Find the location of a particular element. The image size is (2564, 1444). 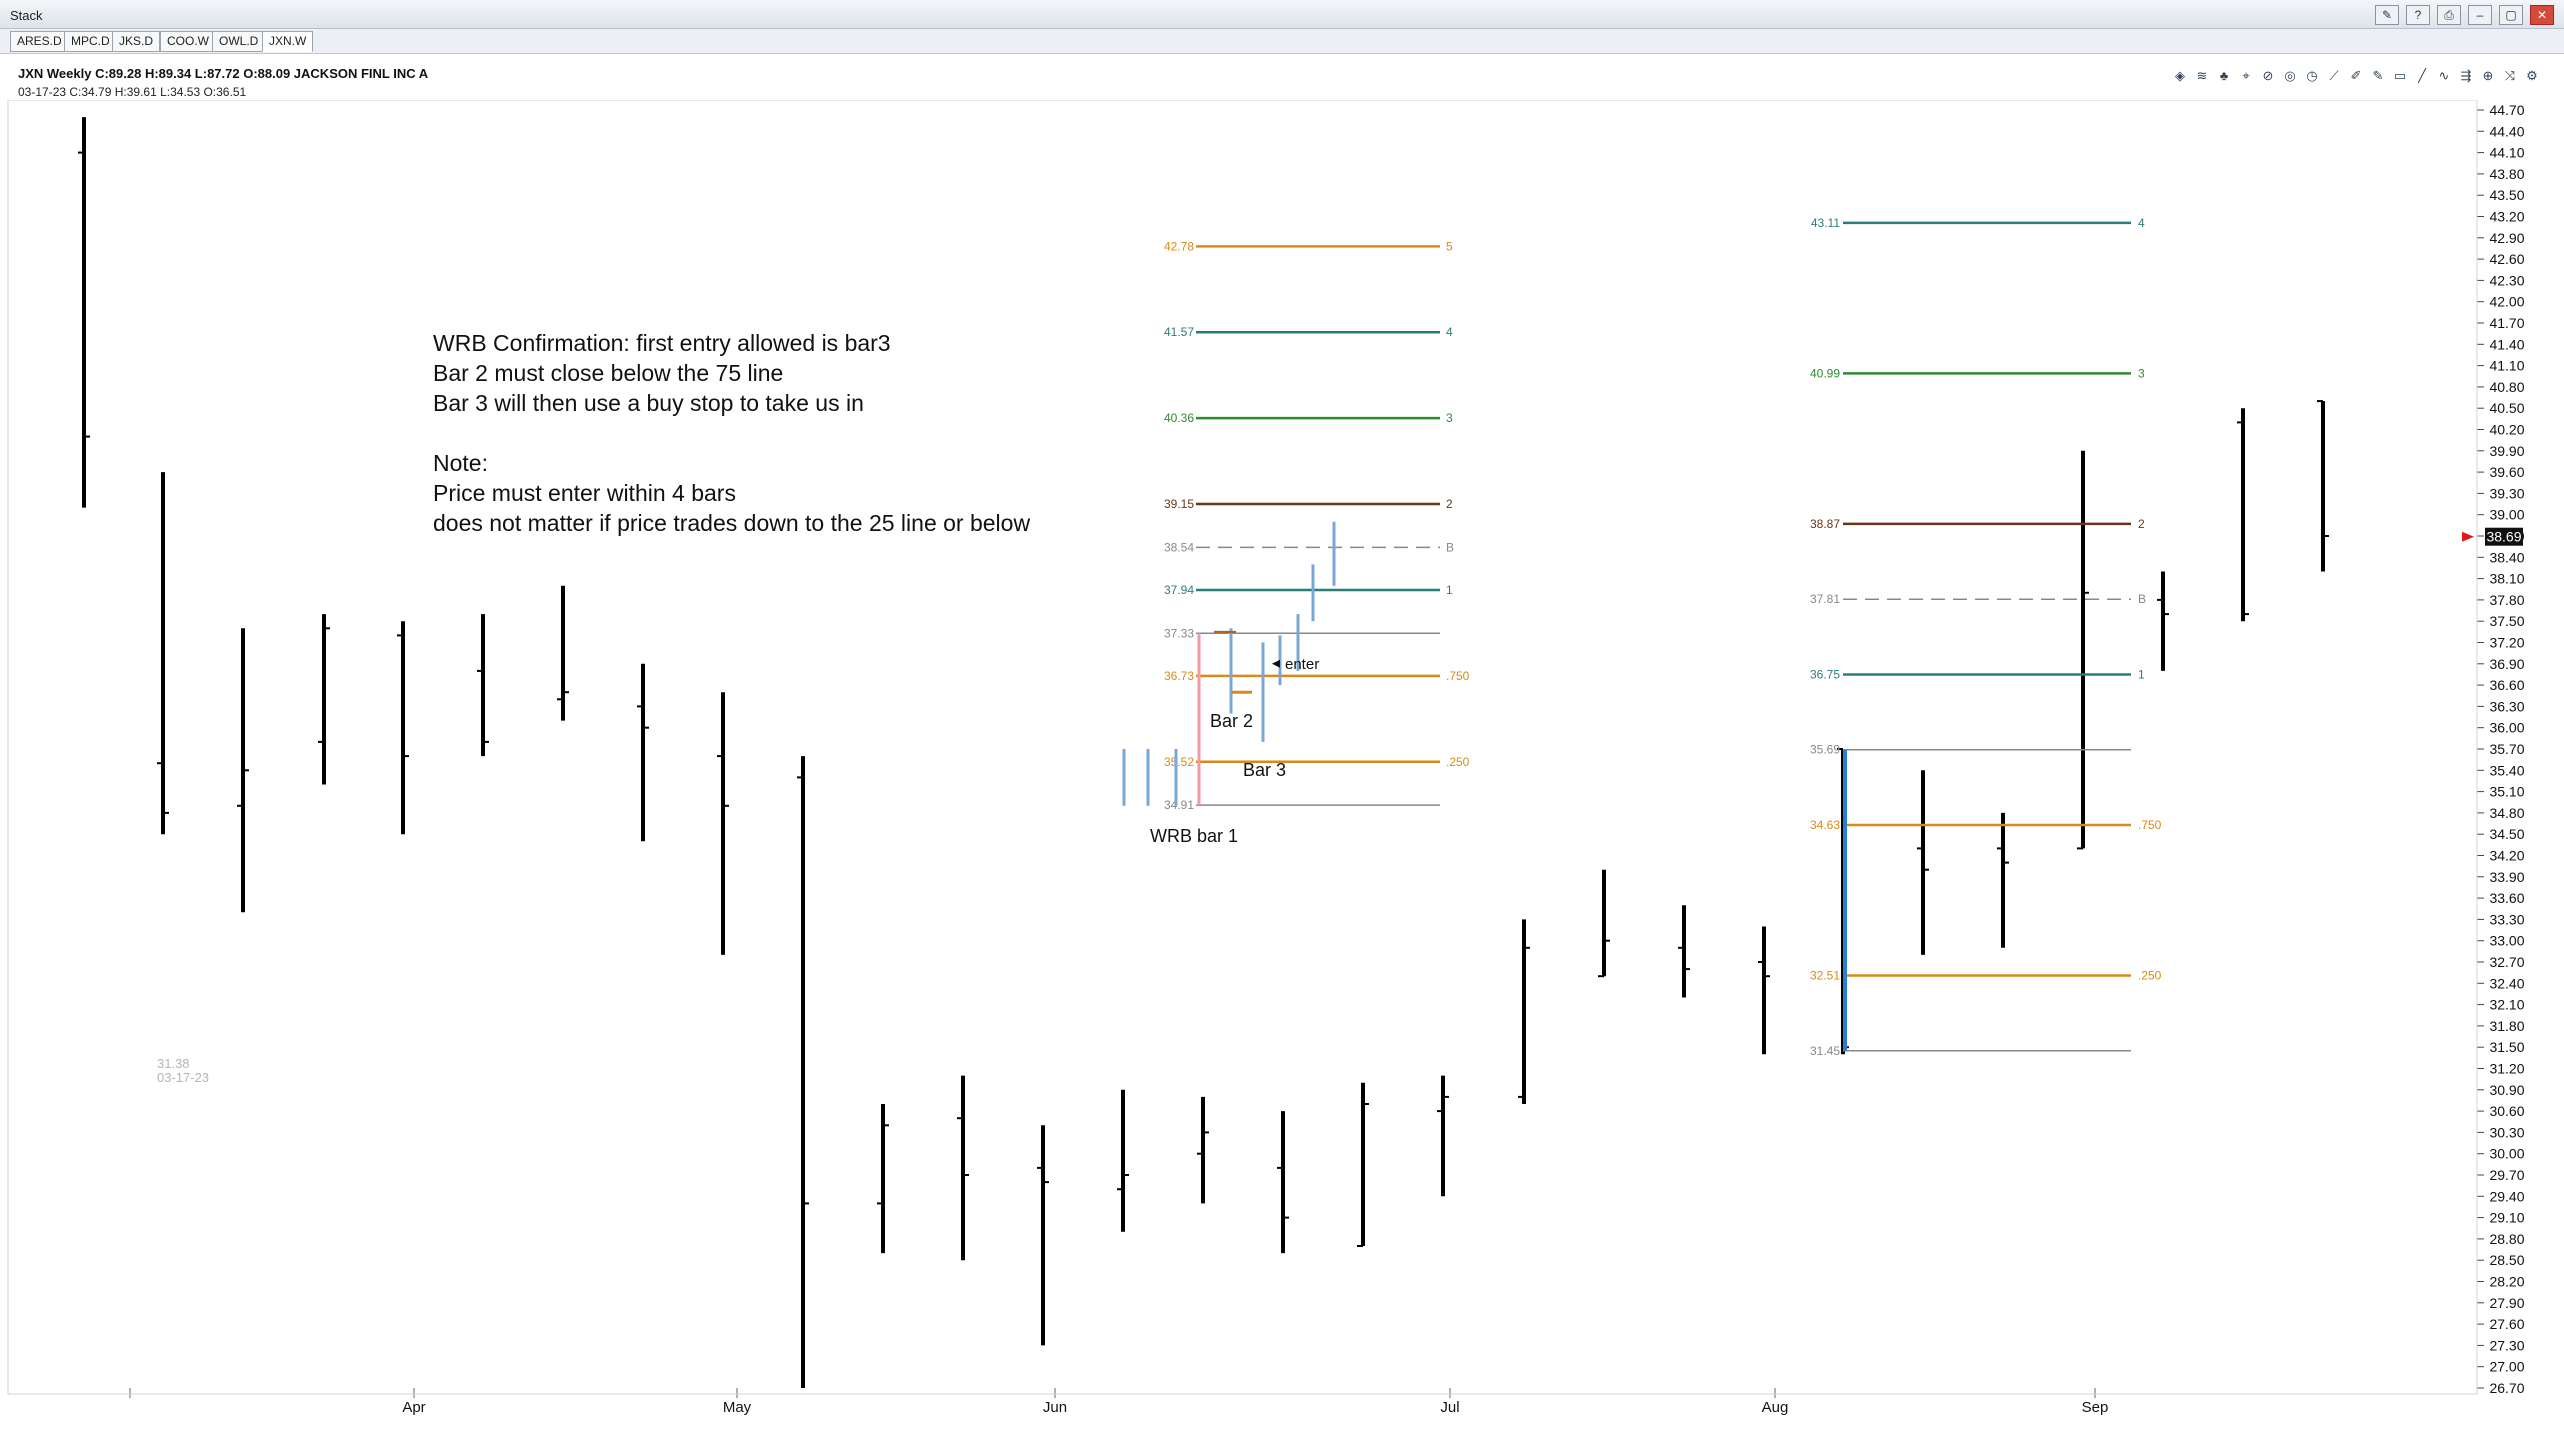

layers-icon: ◈ is located at coordinates (2180, 75).